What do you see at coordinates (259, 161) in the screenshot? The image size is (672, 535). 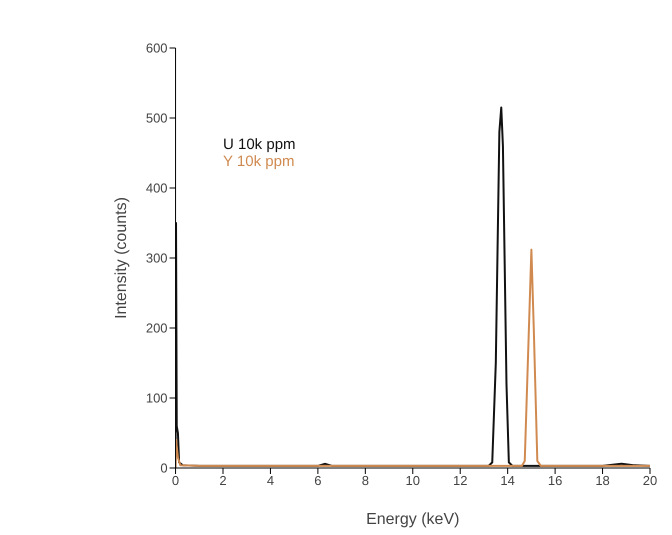 I see `text: Y 10k ppm` at bounding box center [259, 161].